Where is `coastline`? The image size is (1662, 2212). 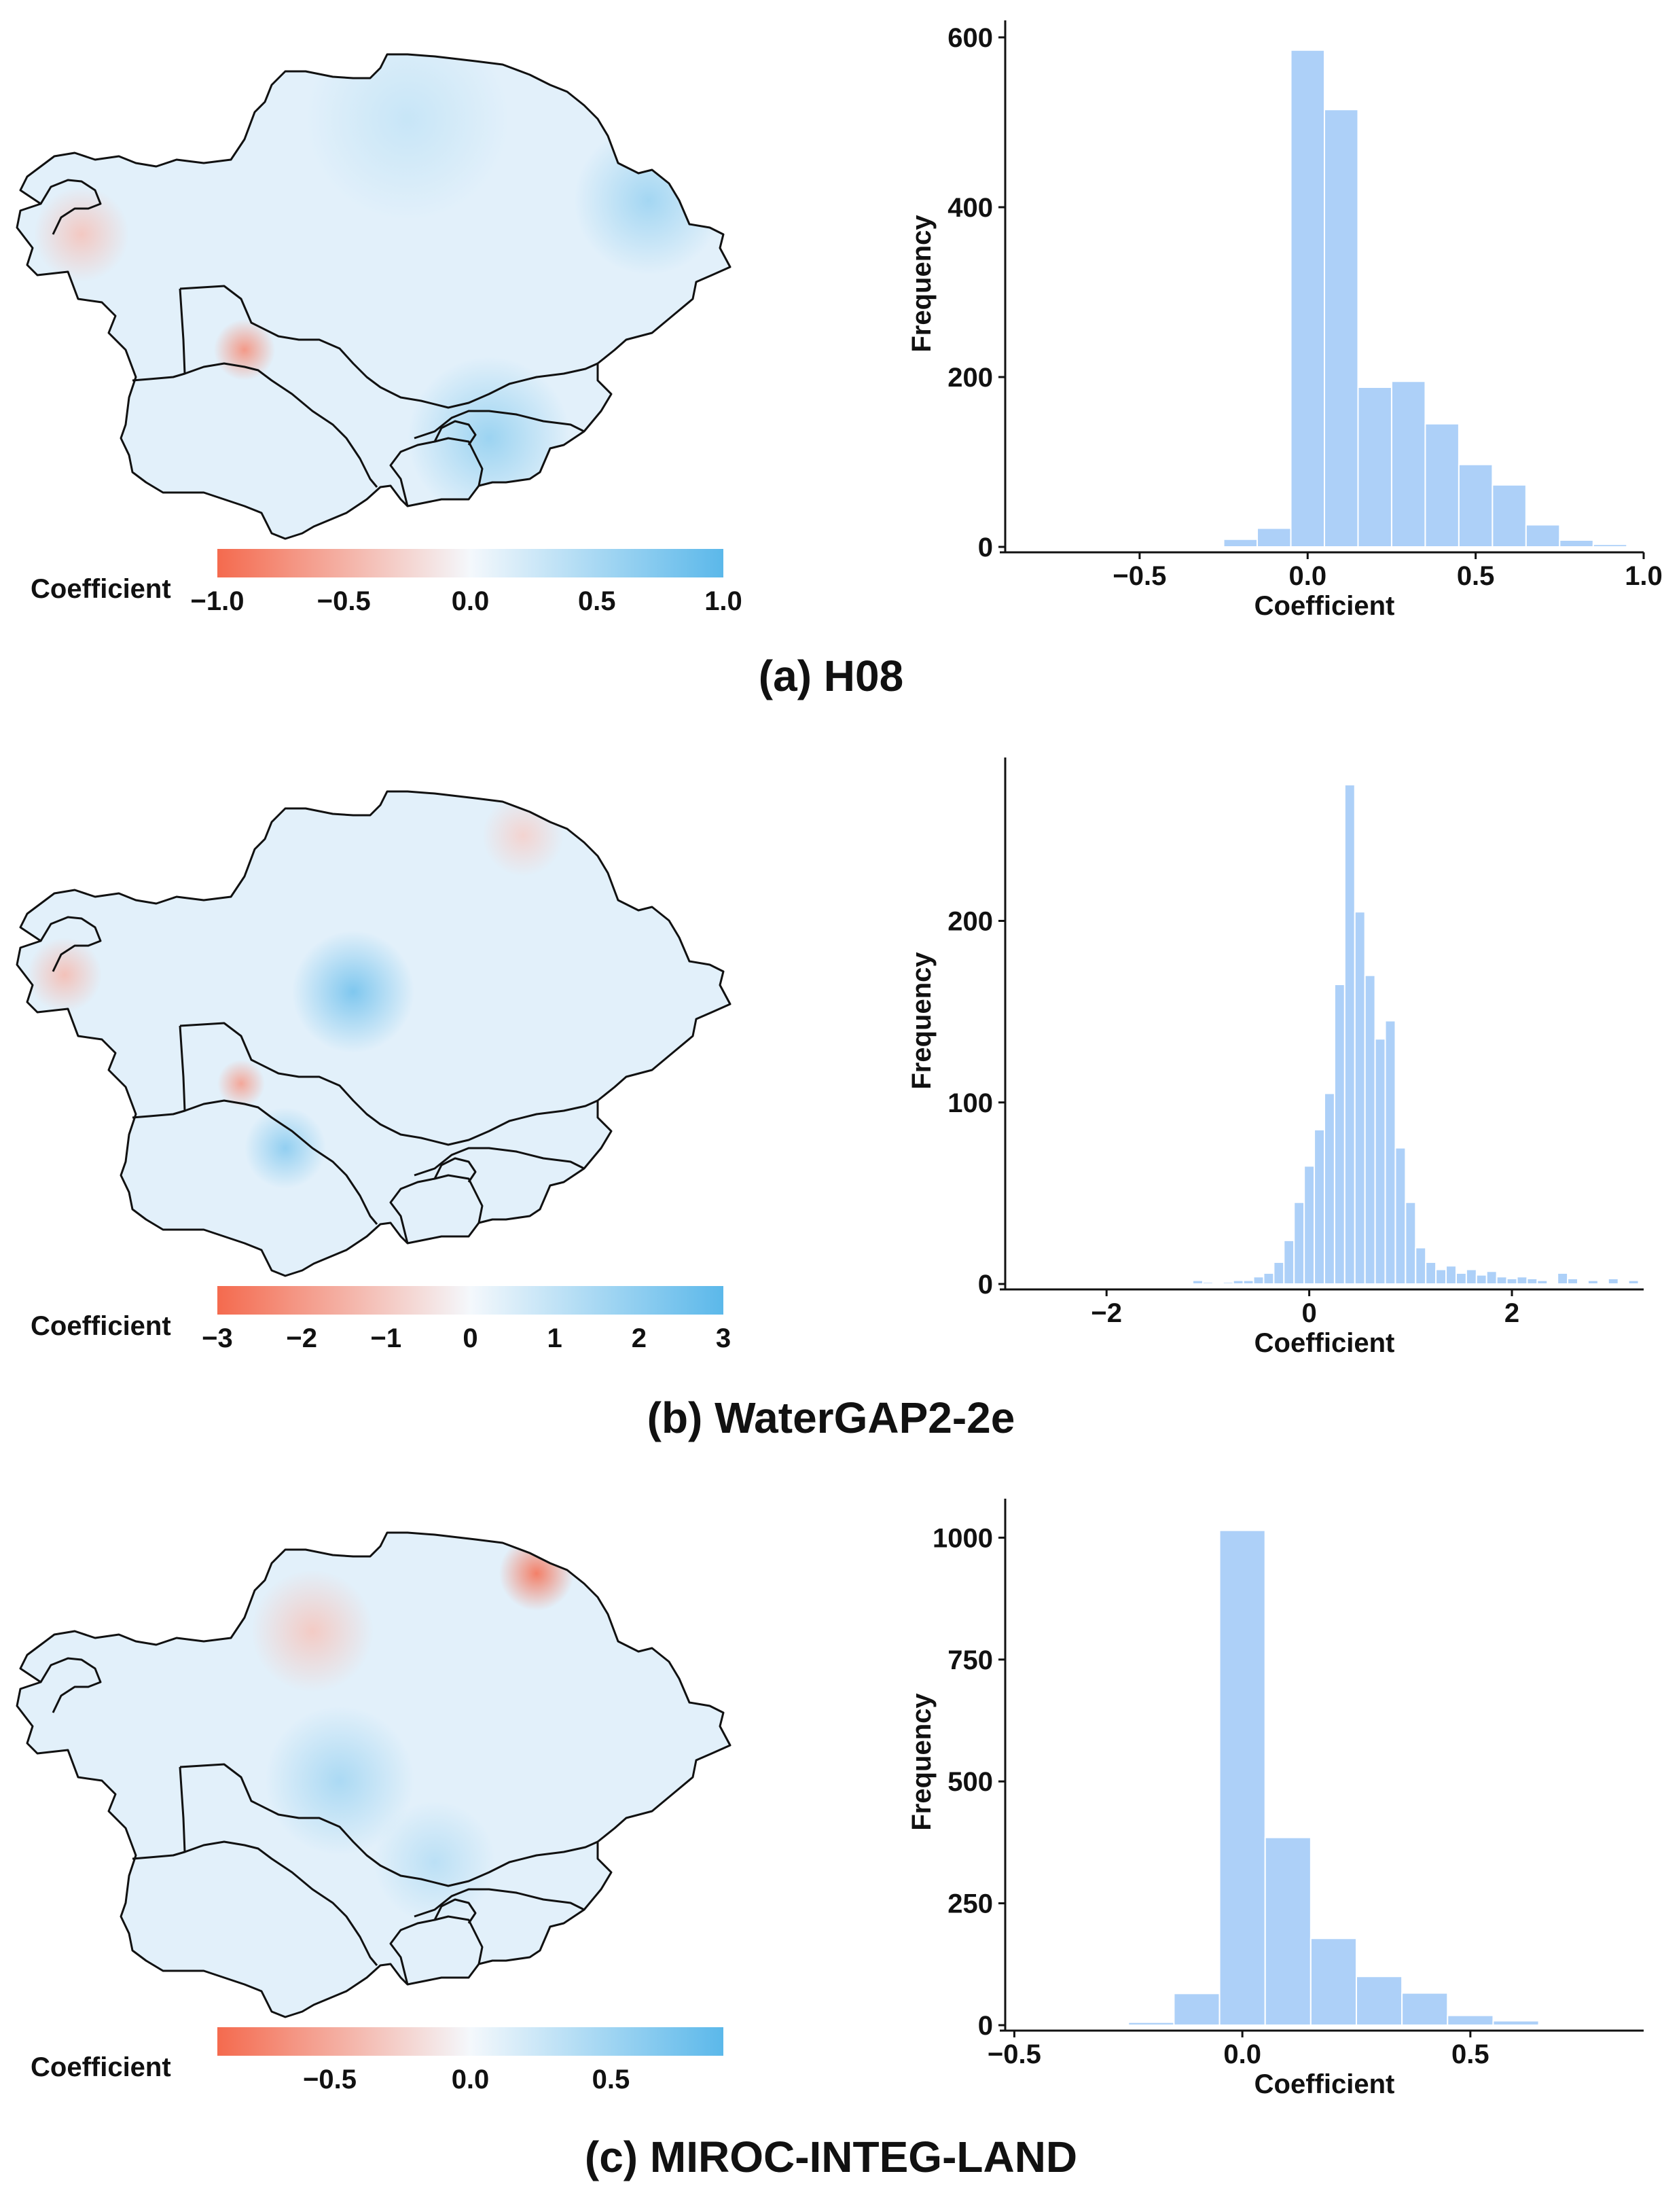
coastline is located at coordinates (70, 207).